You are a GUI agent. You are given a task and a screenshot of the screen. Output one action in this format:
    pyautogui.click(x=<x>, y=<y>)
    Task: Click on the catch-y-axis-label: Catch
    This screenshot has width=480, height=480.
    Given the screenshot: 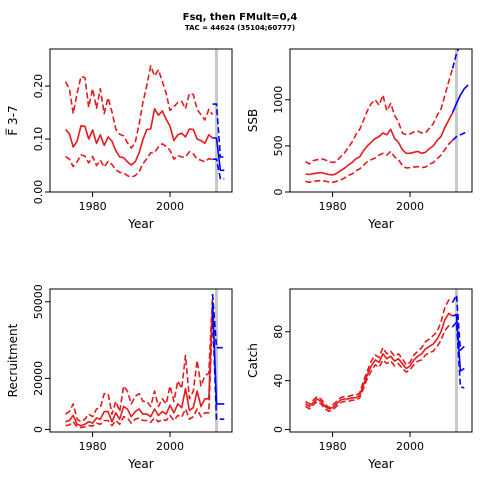 What is the action you would take?
    pyautogui.click(x=253, y=360)
    